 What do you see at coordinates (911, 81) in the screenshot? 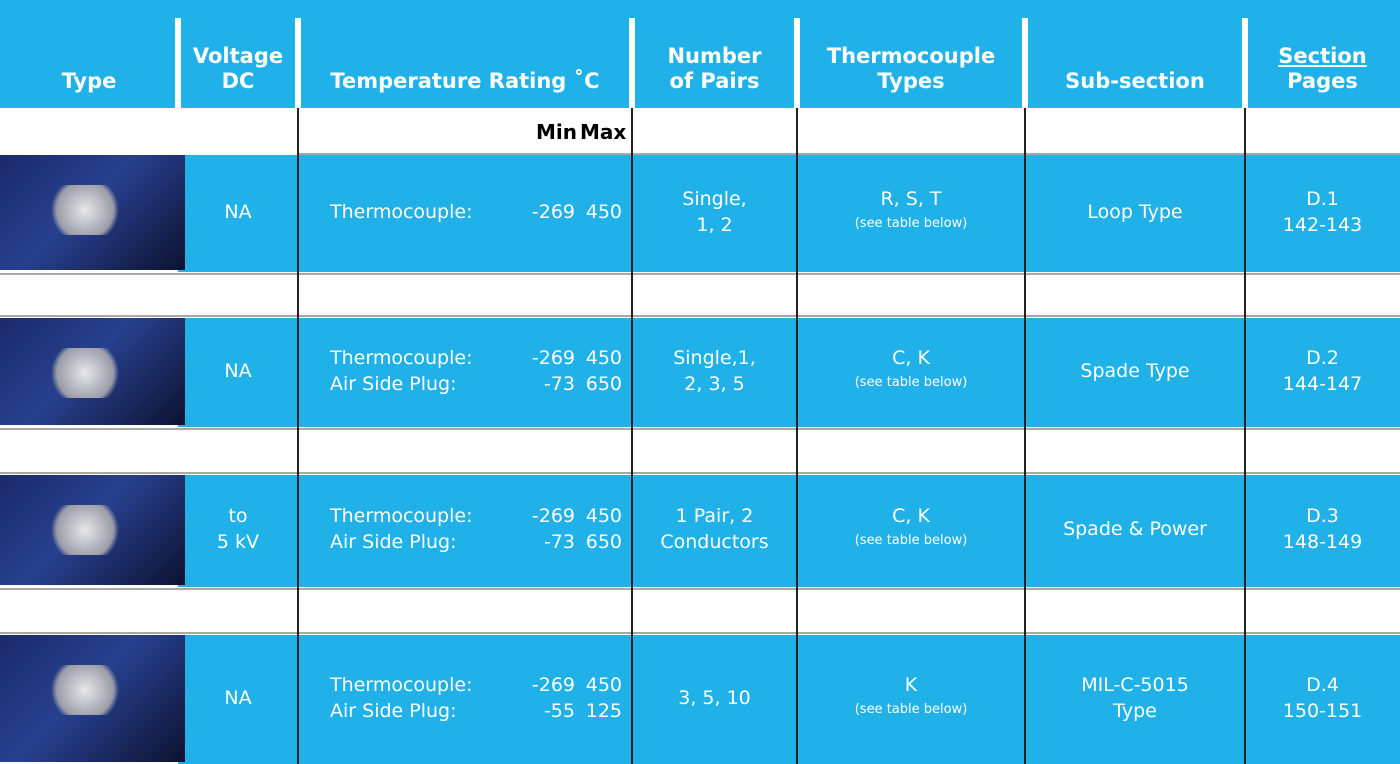
I see `header-text: Types` at bounding box center [911, 81].